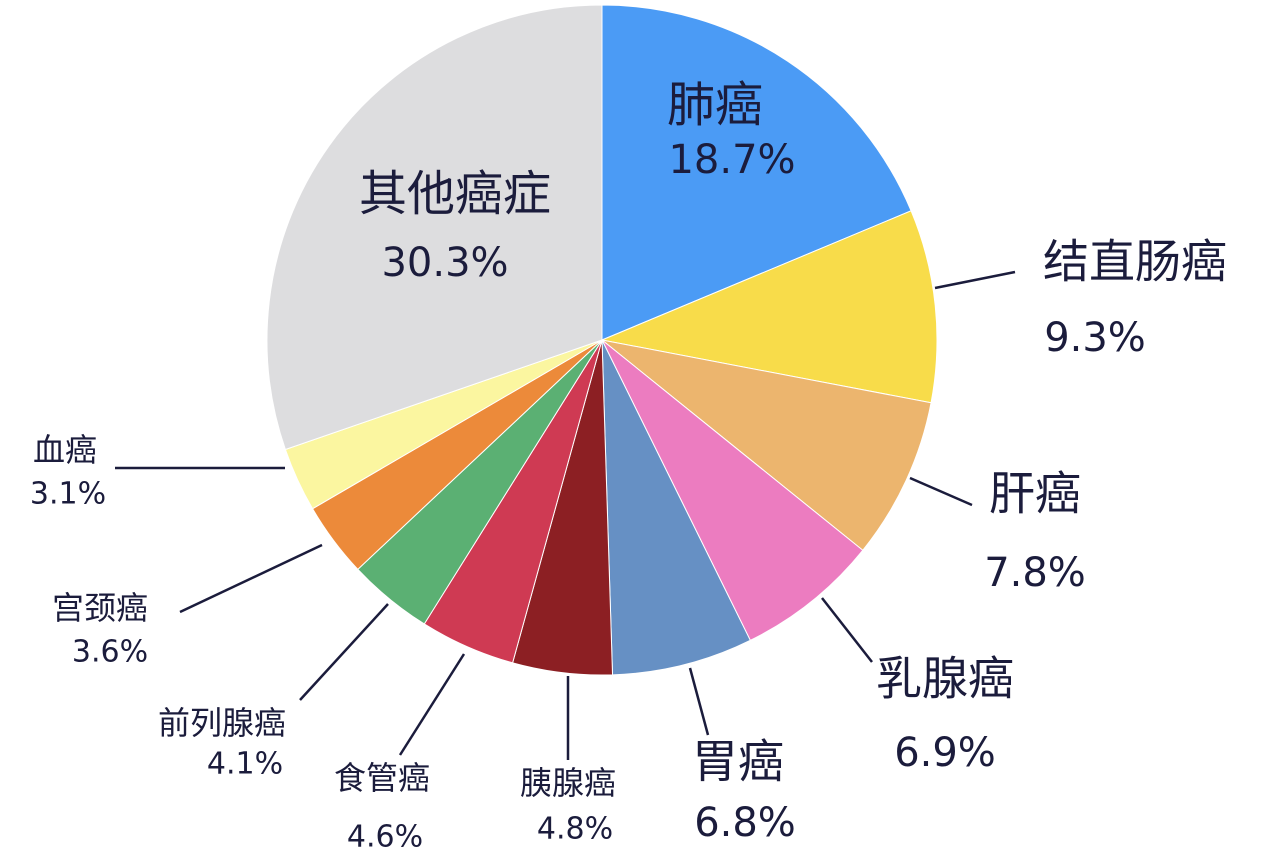 The width and height of the screenshot is (1280, 856). Describe the element at coordinates (745, 823) in the screenshot. I see `slice-value-label: 6.8%` at that location.